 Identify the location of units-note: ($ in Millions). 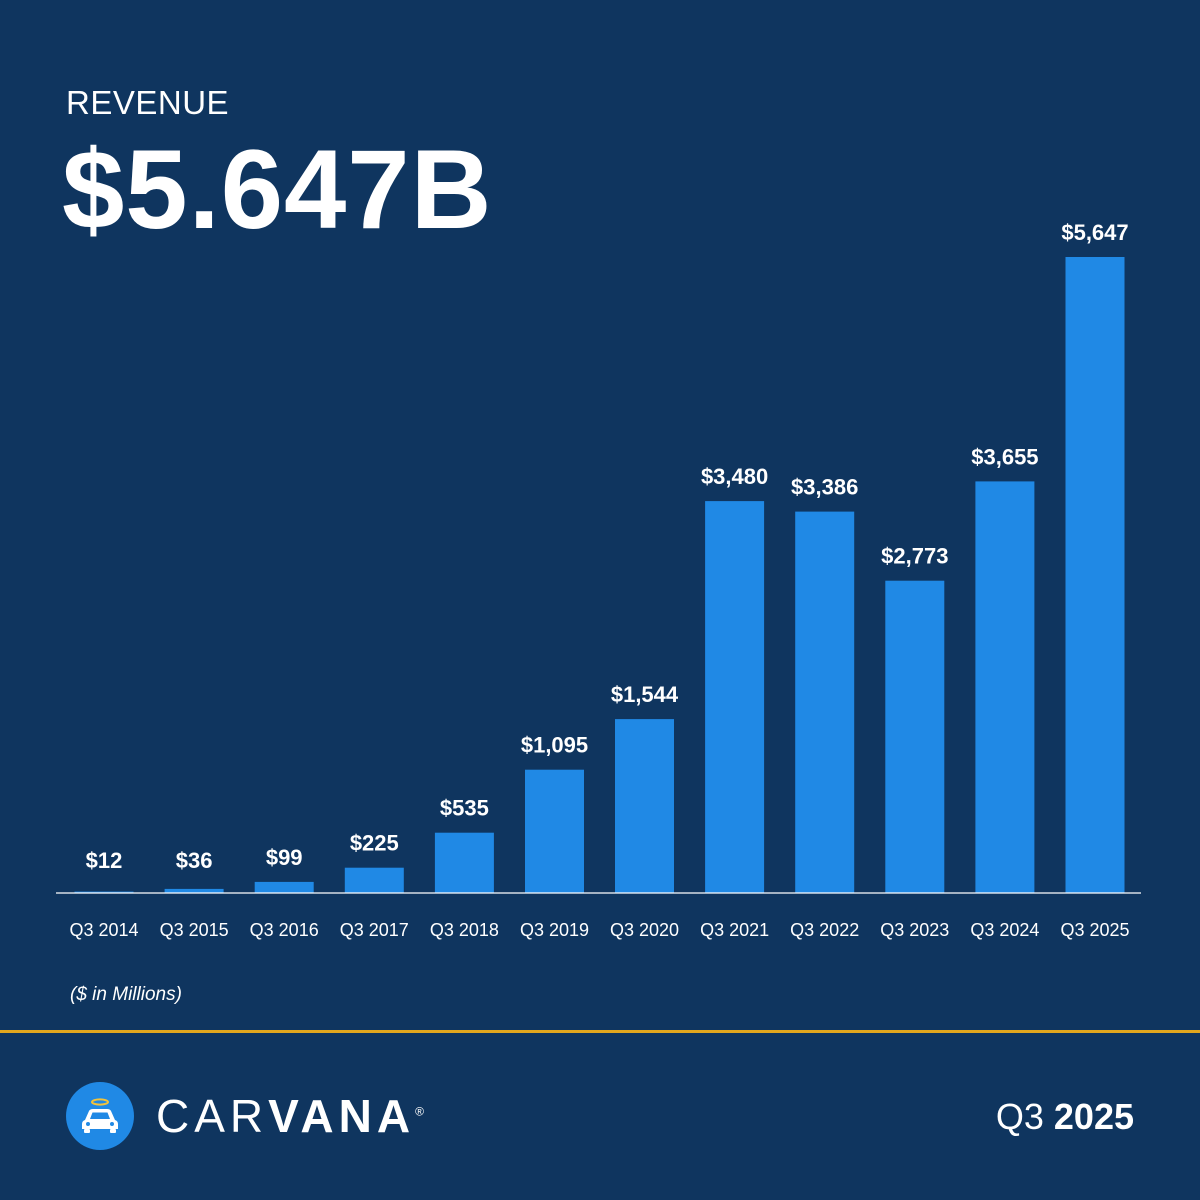
(126, 994).